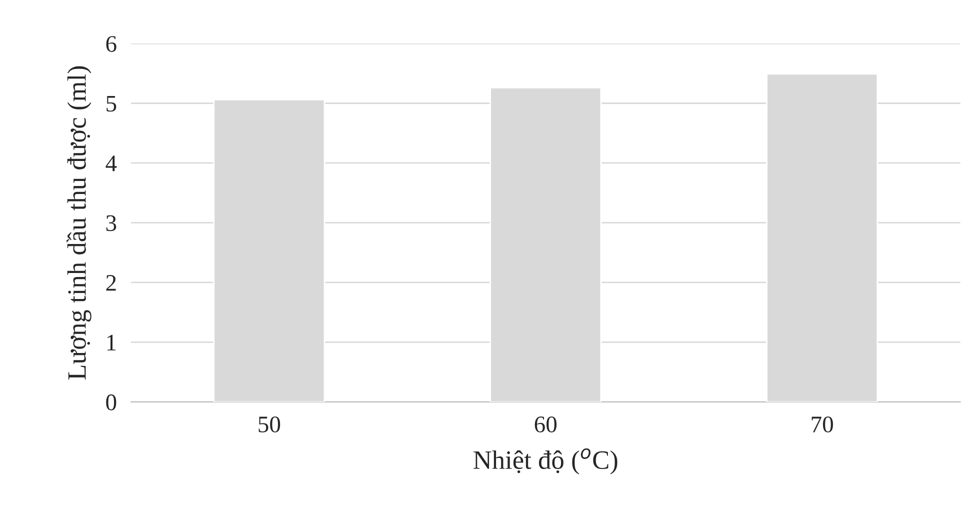 This screenshot has width=970, height=512. Describe the element at coordinates (111, 104) in the screenshot. I see `y-tick-label: 5` at that location.